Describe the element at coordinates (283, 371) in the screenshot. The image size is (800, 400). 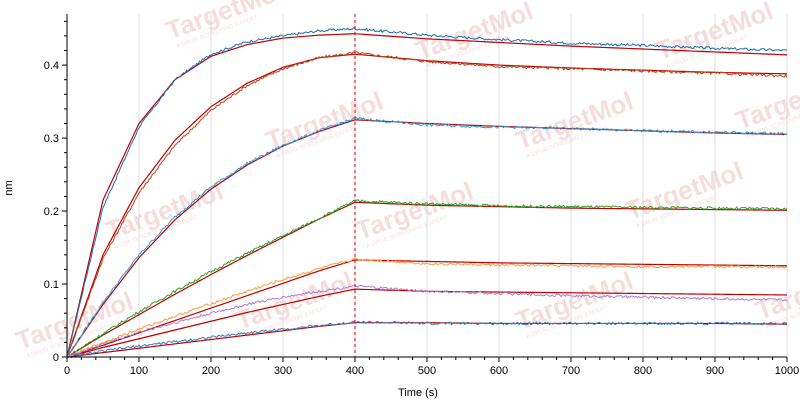
I see `x-tick-label: 300` at that location.